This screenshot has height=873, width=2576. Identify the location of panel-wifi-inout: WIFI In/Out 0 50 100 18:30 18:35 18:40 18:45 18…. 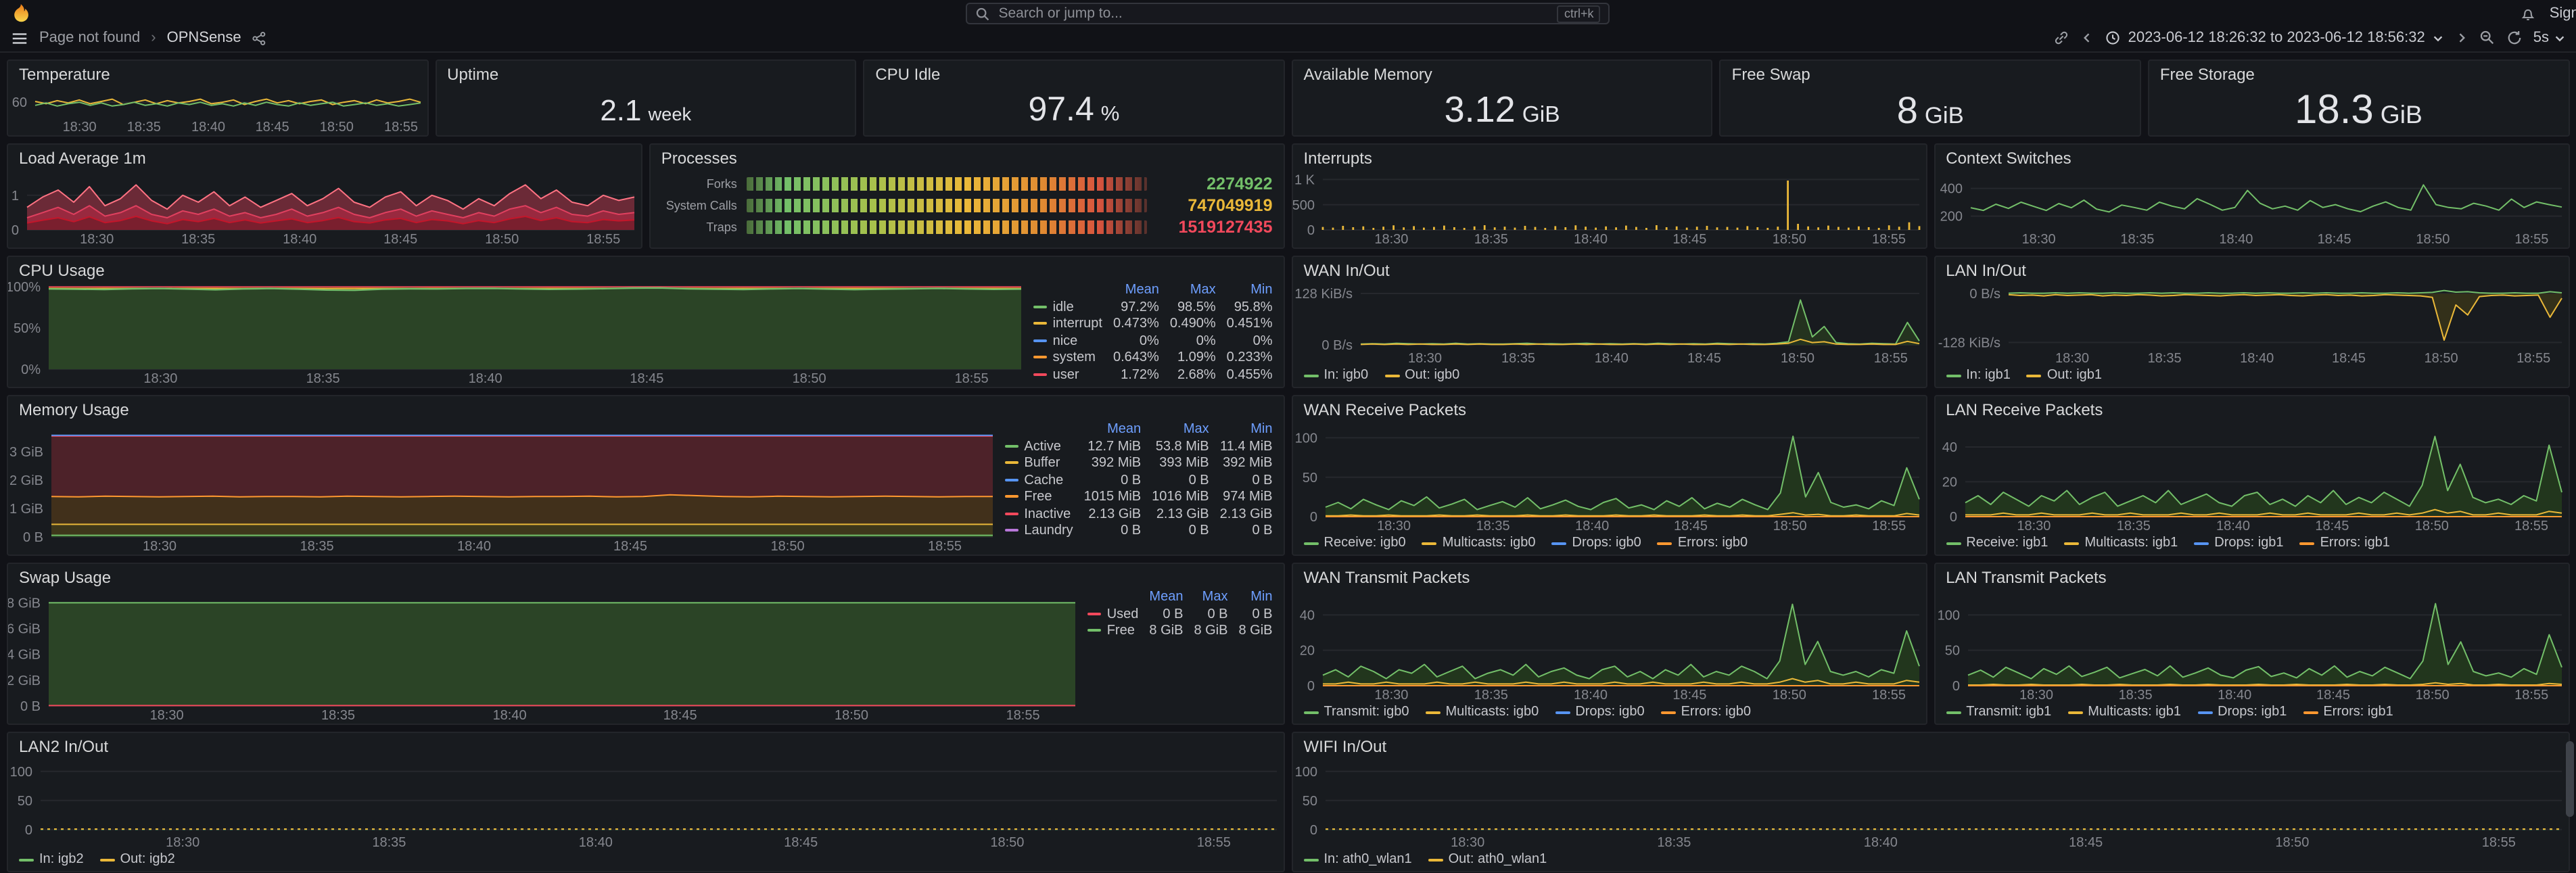
(1930, 802).